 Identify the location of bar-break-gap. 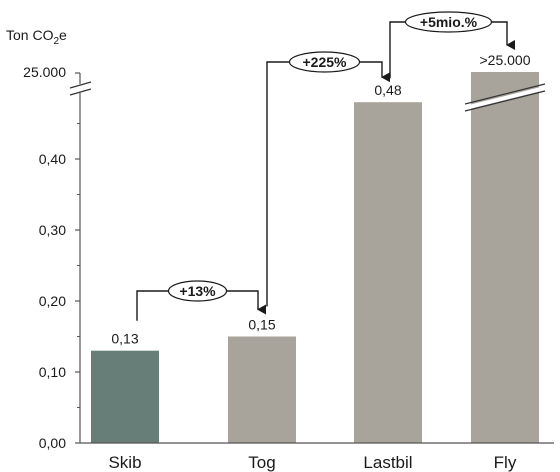
(505, 98).